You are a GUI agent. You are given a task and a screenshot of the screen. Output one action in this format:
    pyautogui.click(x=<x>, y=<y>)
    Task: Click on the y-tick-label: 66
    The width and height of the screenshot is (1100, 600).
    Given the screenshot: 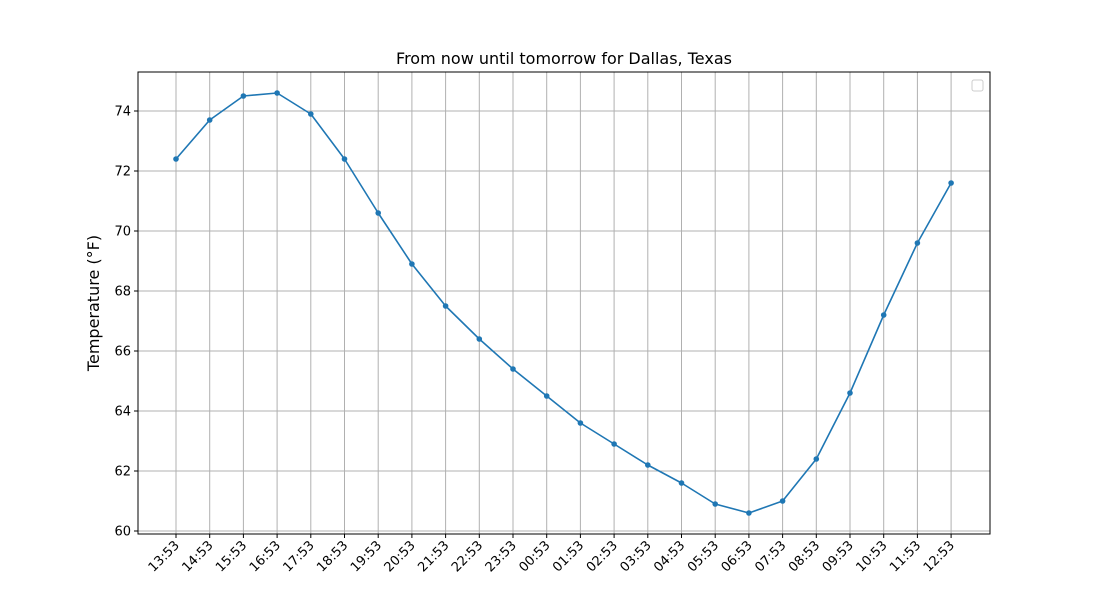 What is the action you would take?
    pyautogui.click(x=122, y=352)
    